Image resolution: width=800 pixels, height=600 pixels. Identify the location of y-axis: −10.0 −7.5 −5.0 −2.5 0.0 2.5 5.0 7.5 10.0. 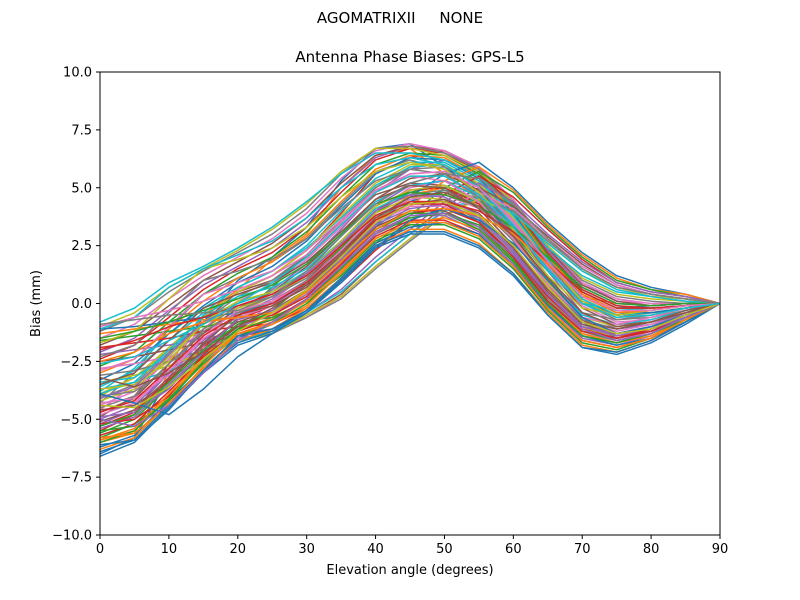
(76, 305).